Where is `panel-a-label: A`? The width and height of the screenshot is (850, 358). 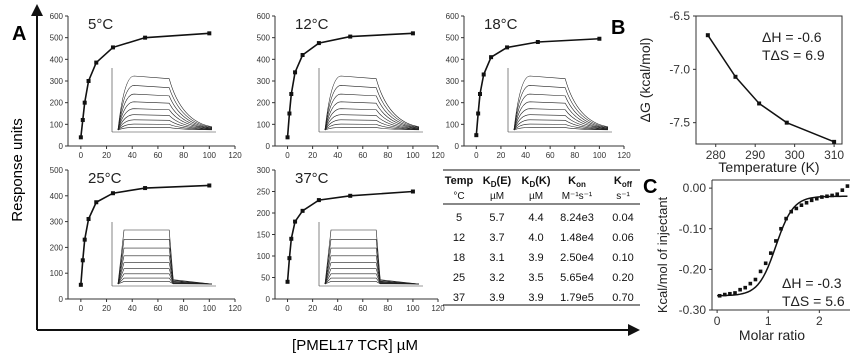 panel-a-label: A is located at coordinates (19, 34).